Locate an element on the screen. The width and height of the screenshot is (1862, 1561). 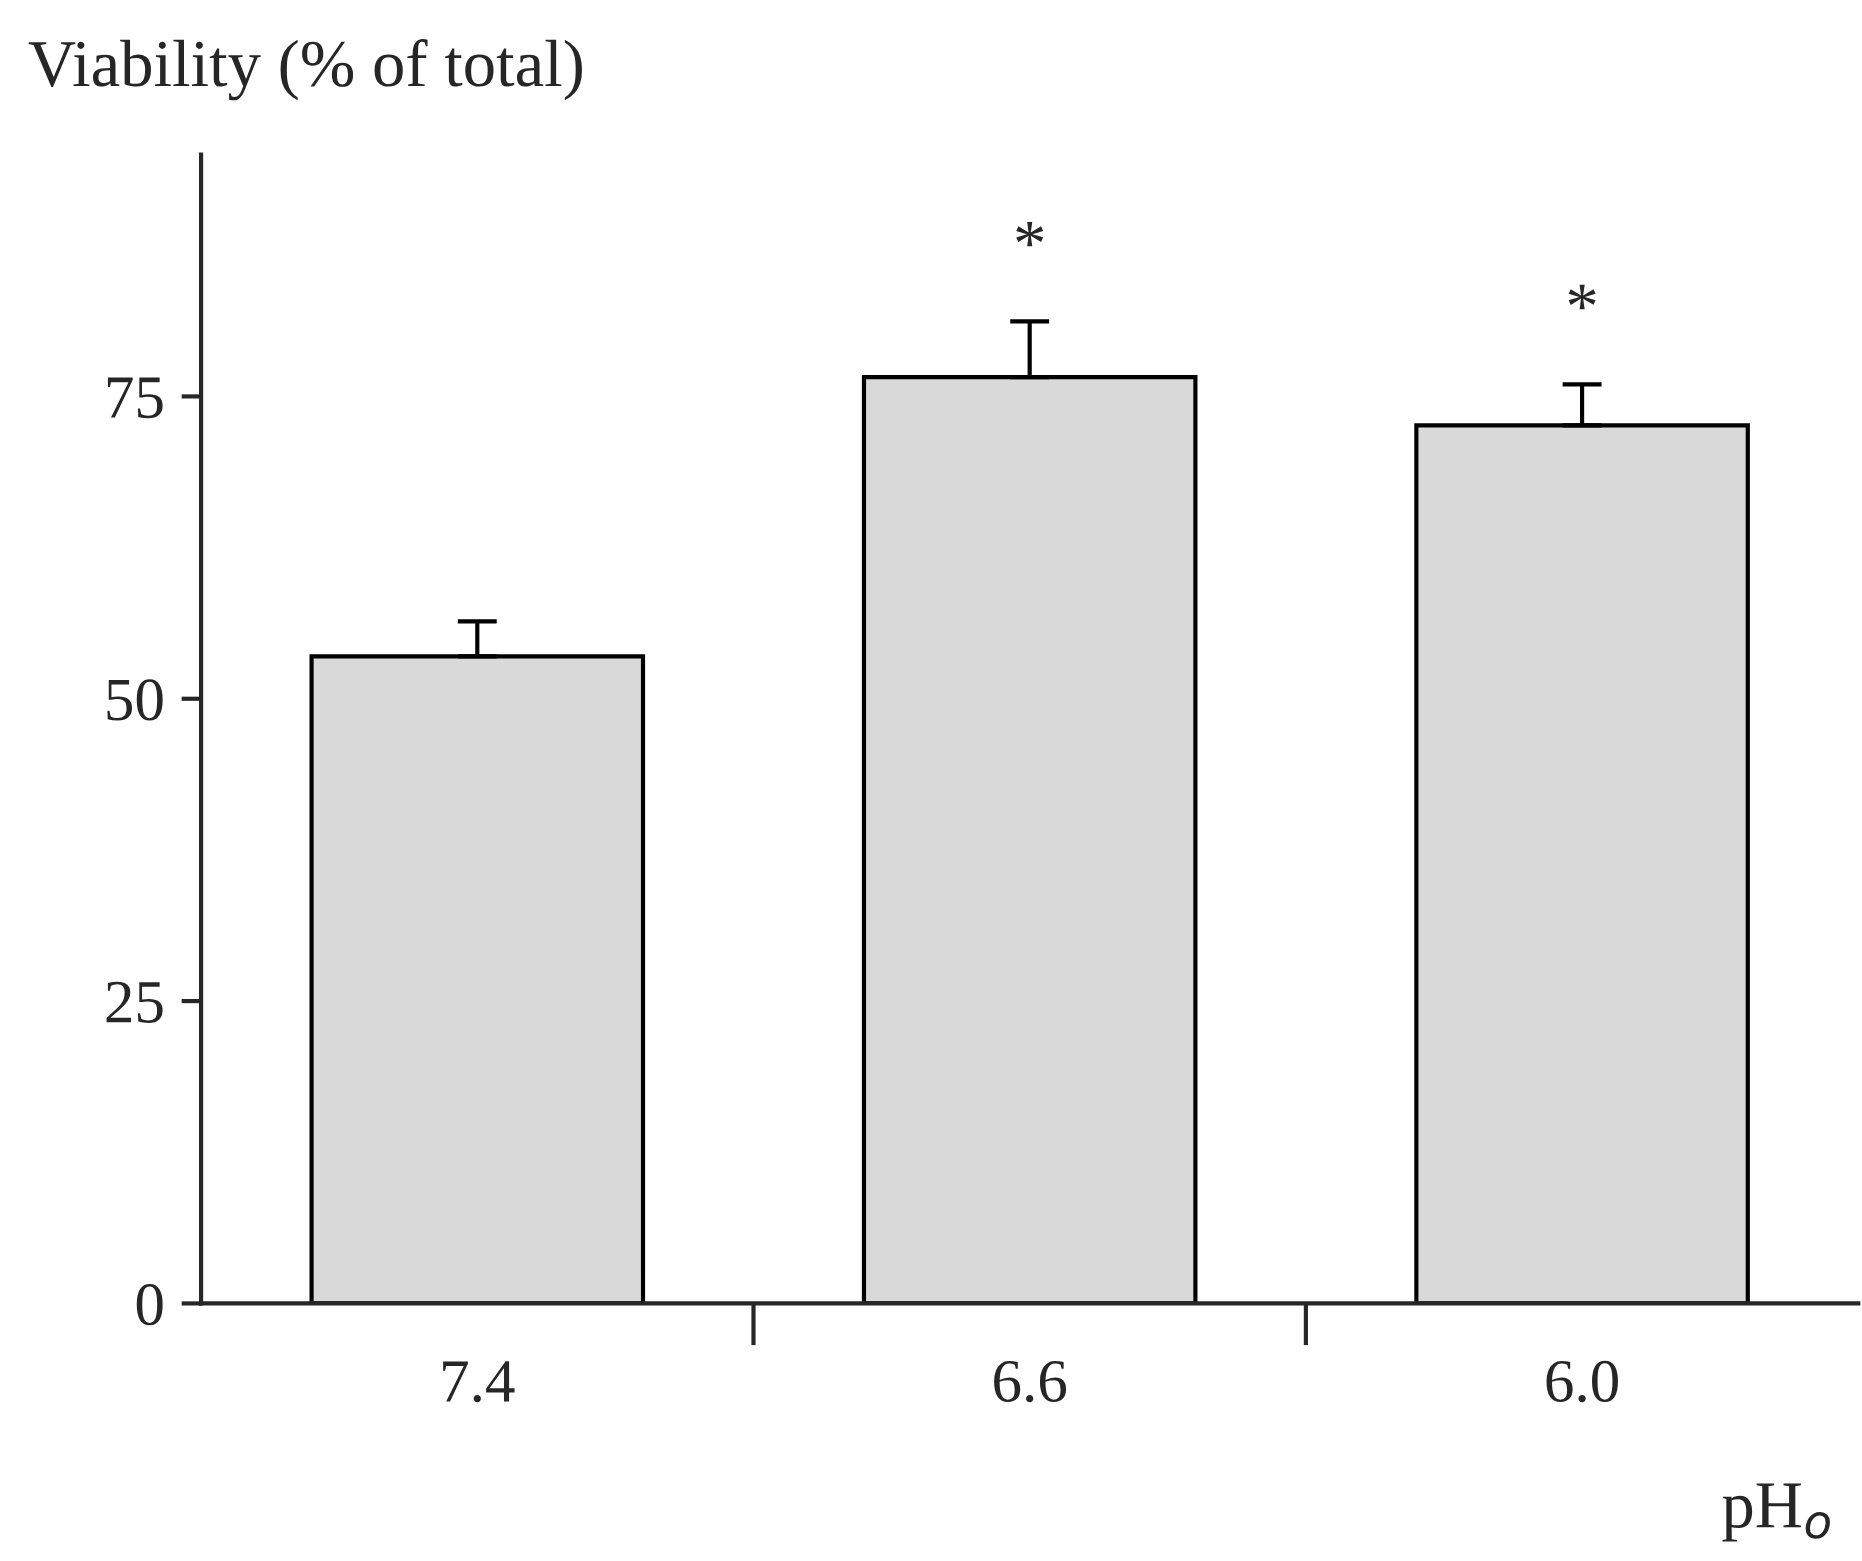
y-tick-label: 50 is located at coordinates (135, 700).